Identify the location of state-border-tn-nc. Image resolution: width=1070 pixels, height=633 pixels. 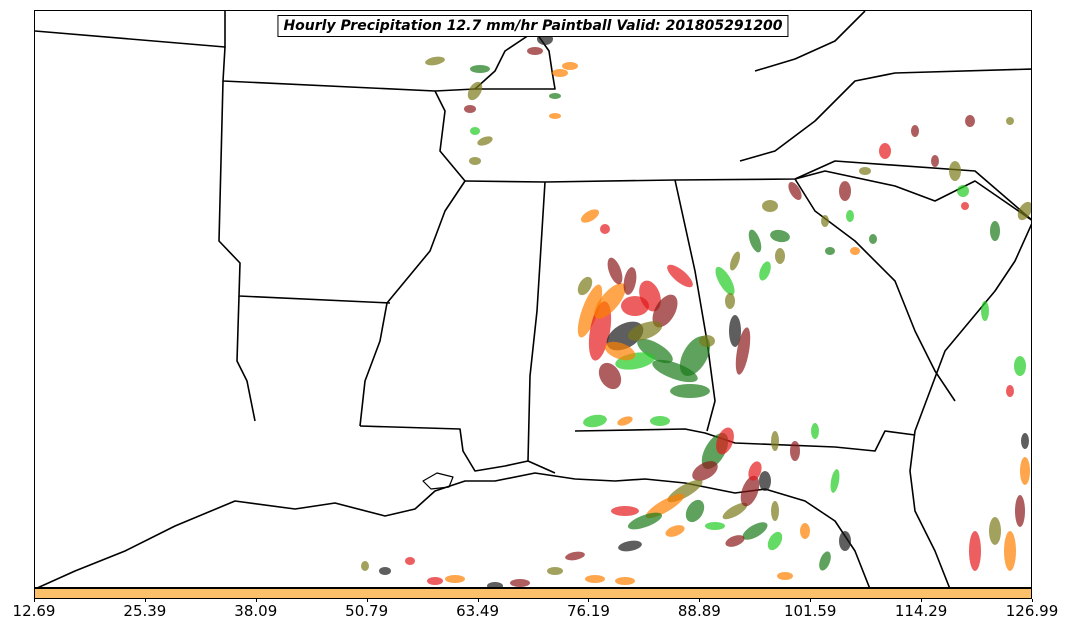
(885, 115).